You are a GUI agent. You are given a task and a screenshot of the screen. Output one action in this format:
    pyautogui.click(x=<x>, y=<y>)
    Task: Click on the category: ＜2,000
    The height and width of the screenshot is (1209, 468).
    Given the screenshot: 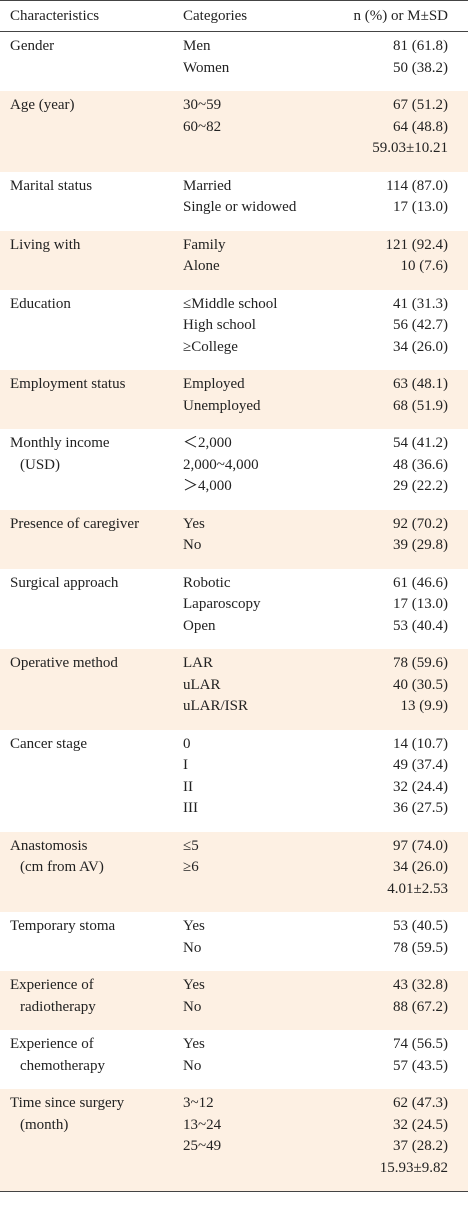 What is the action you would take?
    pyautogui.click(x=207, y=443)
    